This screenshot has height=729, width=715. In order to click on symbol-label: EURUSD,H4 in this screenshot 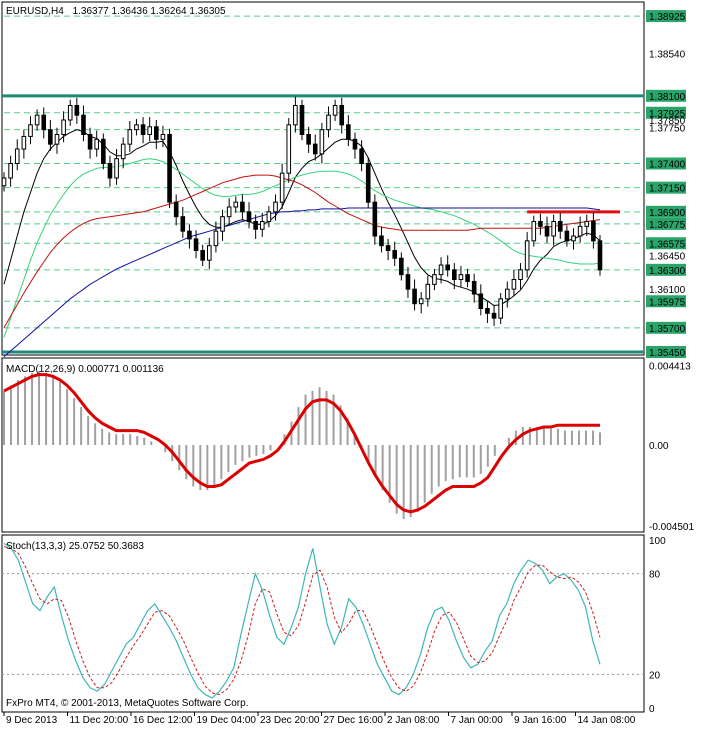, I will do `click(35, 11)`.